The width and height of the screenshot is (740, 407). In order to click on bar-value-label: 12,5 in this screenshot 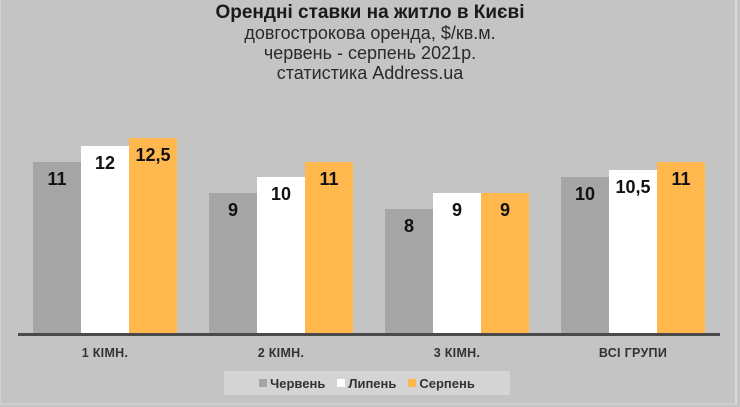, I will do `click(153, 155)`.